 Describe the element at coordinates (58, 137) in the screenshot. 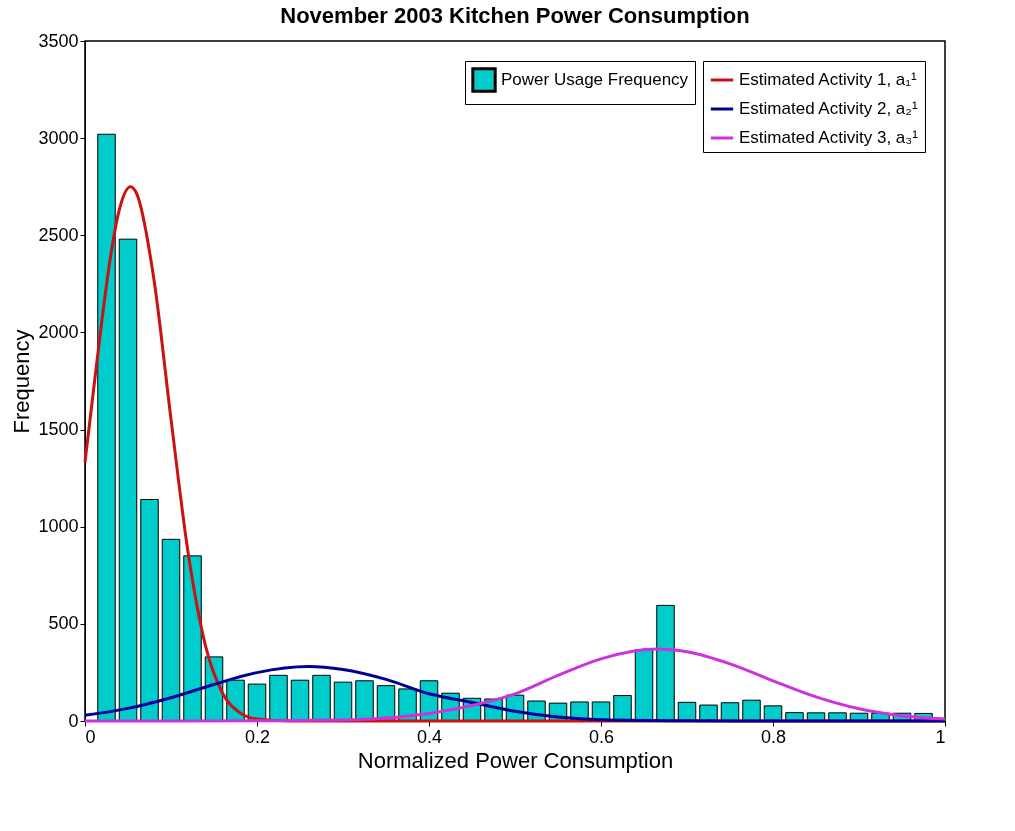

I see `y-tick-label: 3000` at that location.